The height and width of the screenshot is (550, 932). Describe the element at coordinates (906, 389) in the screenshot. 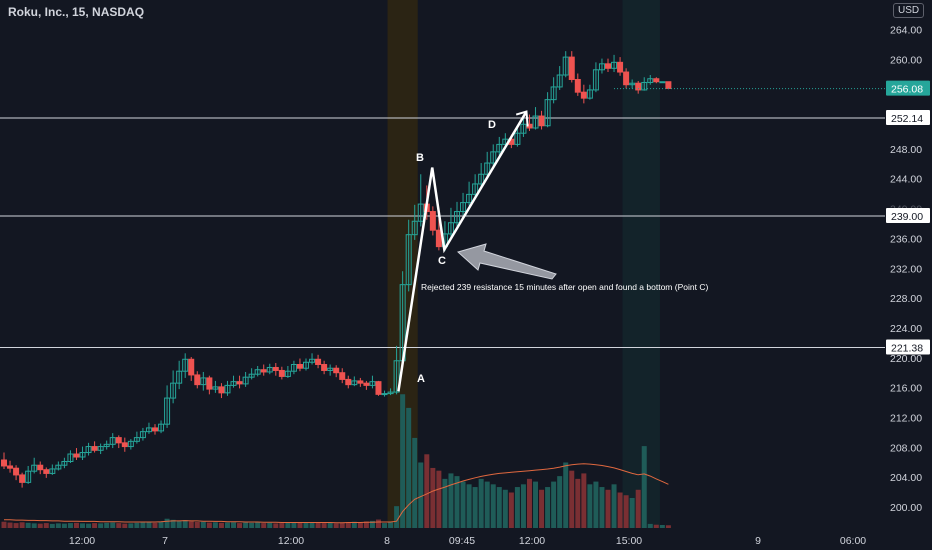

I see `price-axis-tick: 216.00` at that location.